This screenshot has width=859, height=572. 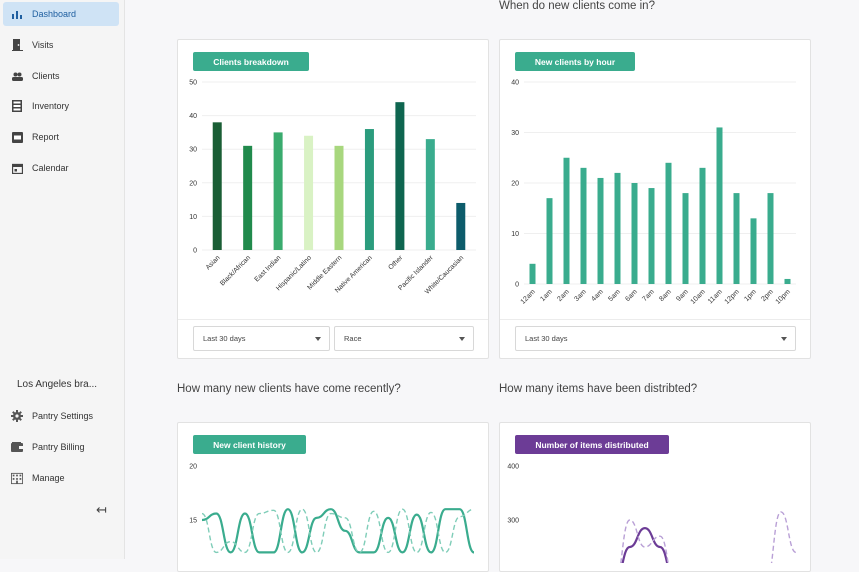 I want to click on y-tick-label: 0, so click(x=195, y=251).